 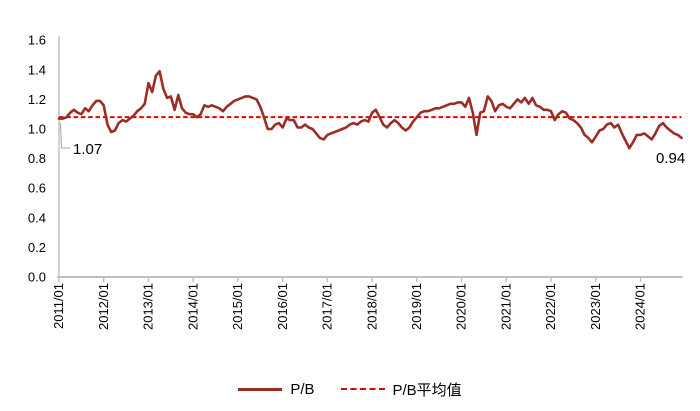 What do you see at coordinates (37, 217) in the screenshot?
I see `y-tick-label: 0.4` at bounding box center [37, 217].